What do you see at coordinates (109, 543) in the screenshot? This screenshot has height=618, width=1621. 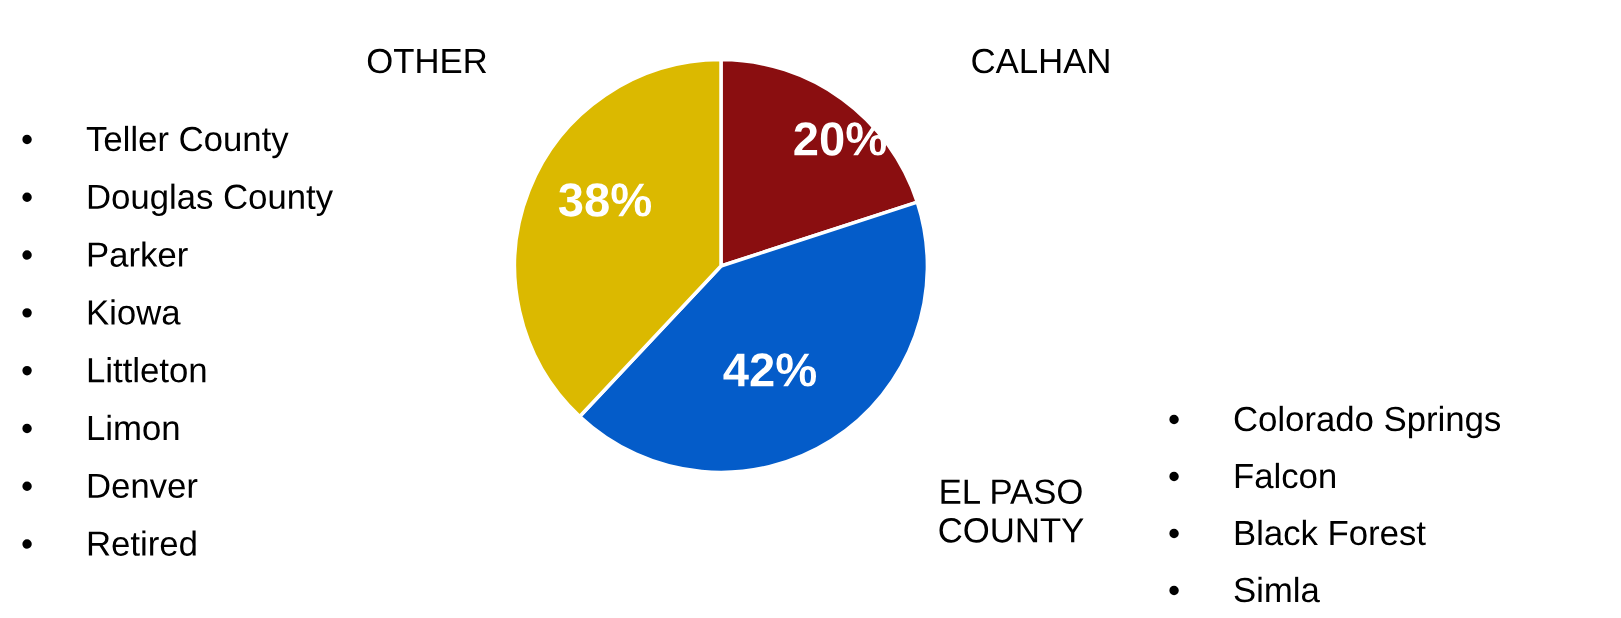 I see `text: • Retired` at bounding box center [109, 543].